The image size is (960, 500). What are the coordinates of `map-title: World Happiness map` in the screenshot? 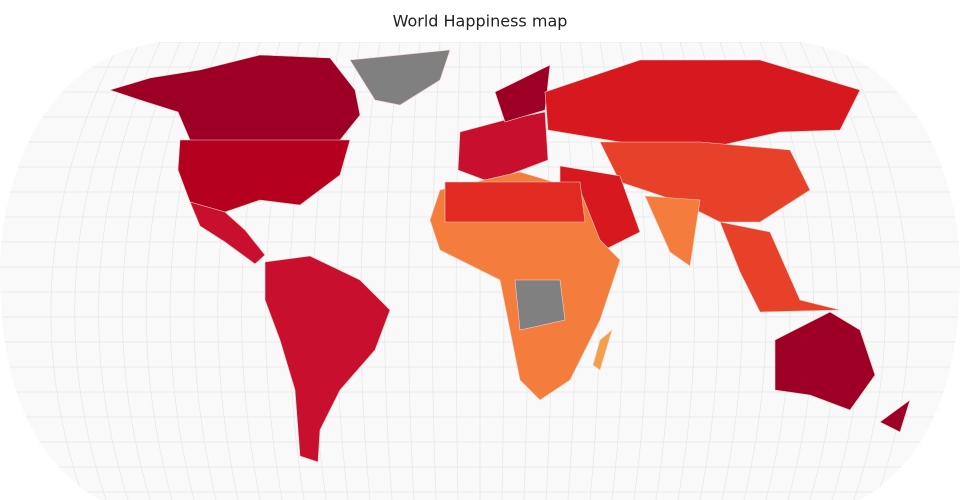 It's located at (480, 21).